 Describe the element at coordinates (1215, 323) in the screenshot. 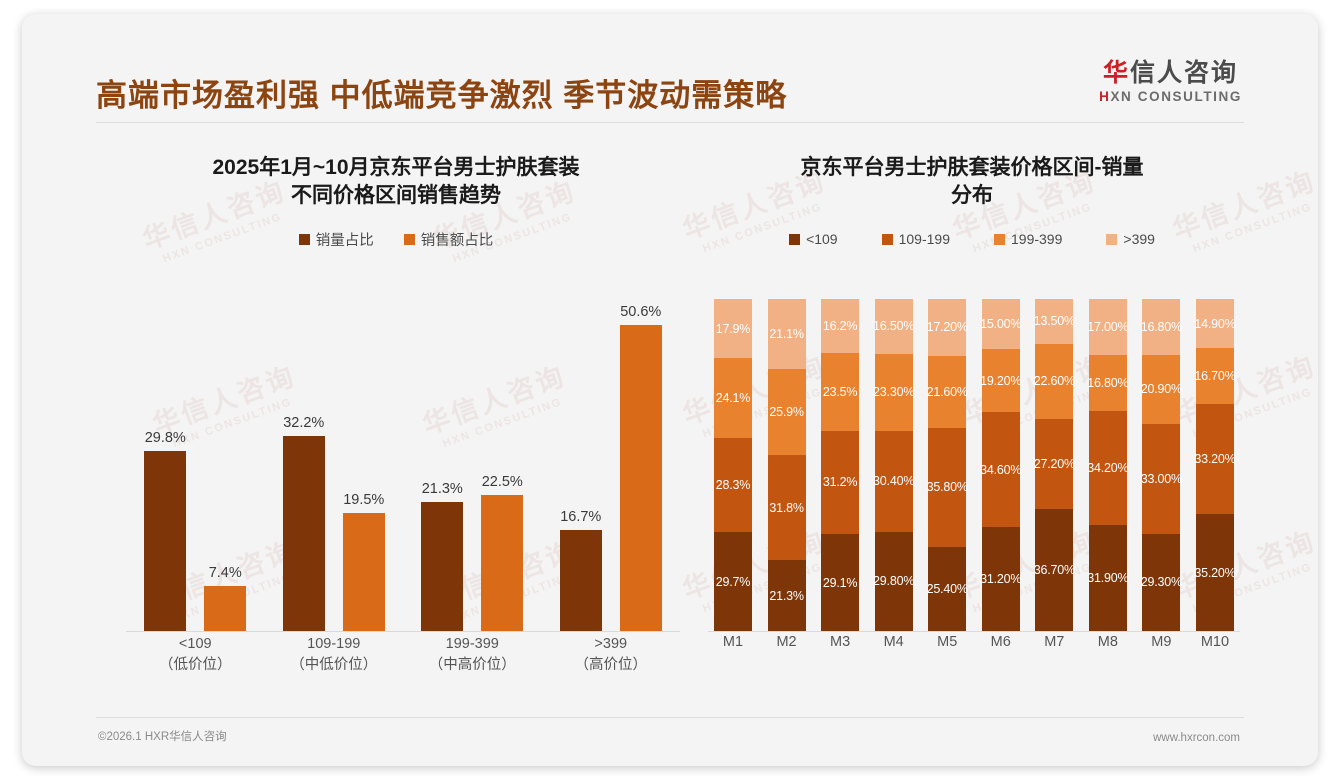

I see `stack-segment-label: 14.90%` at that location.